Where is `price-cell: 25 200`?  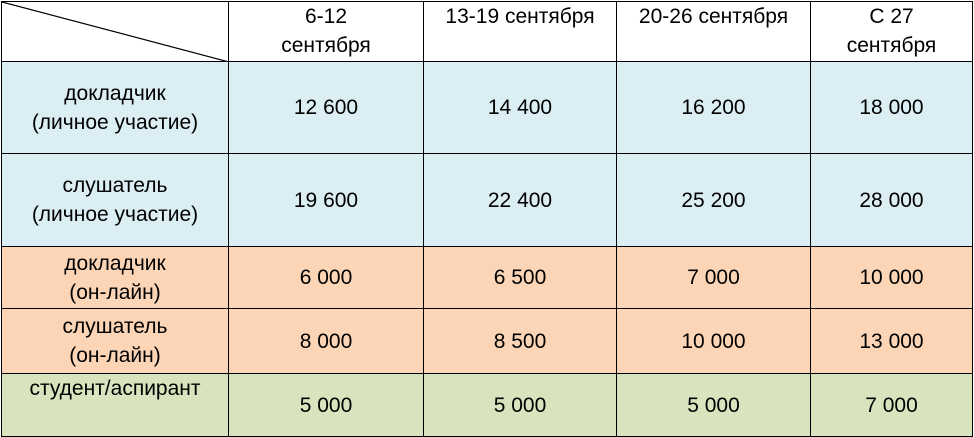 price-cell: 25 200 is located at coordinates (713, 200).